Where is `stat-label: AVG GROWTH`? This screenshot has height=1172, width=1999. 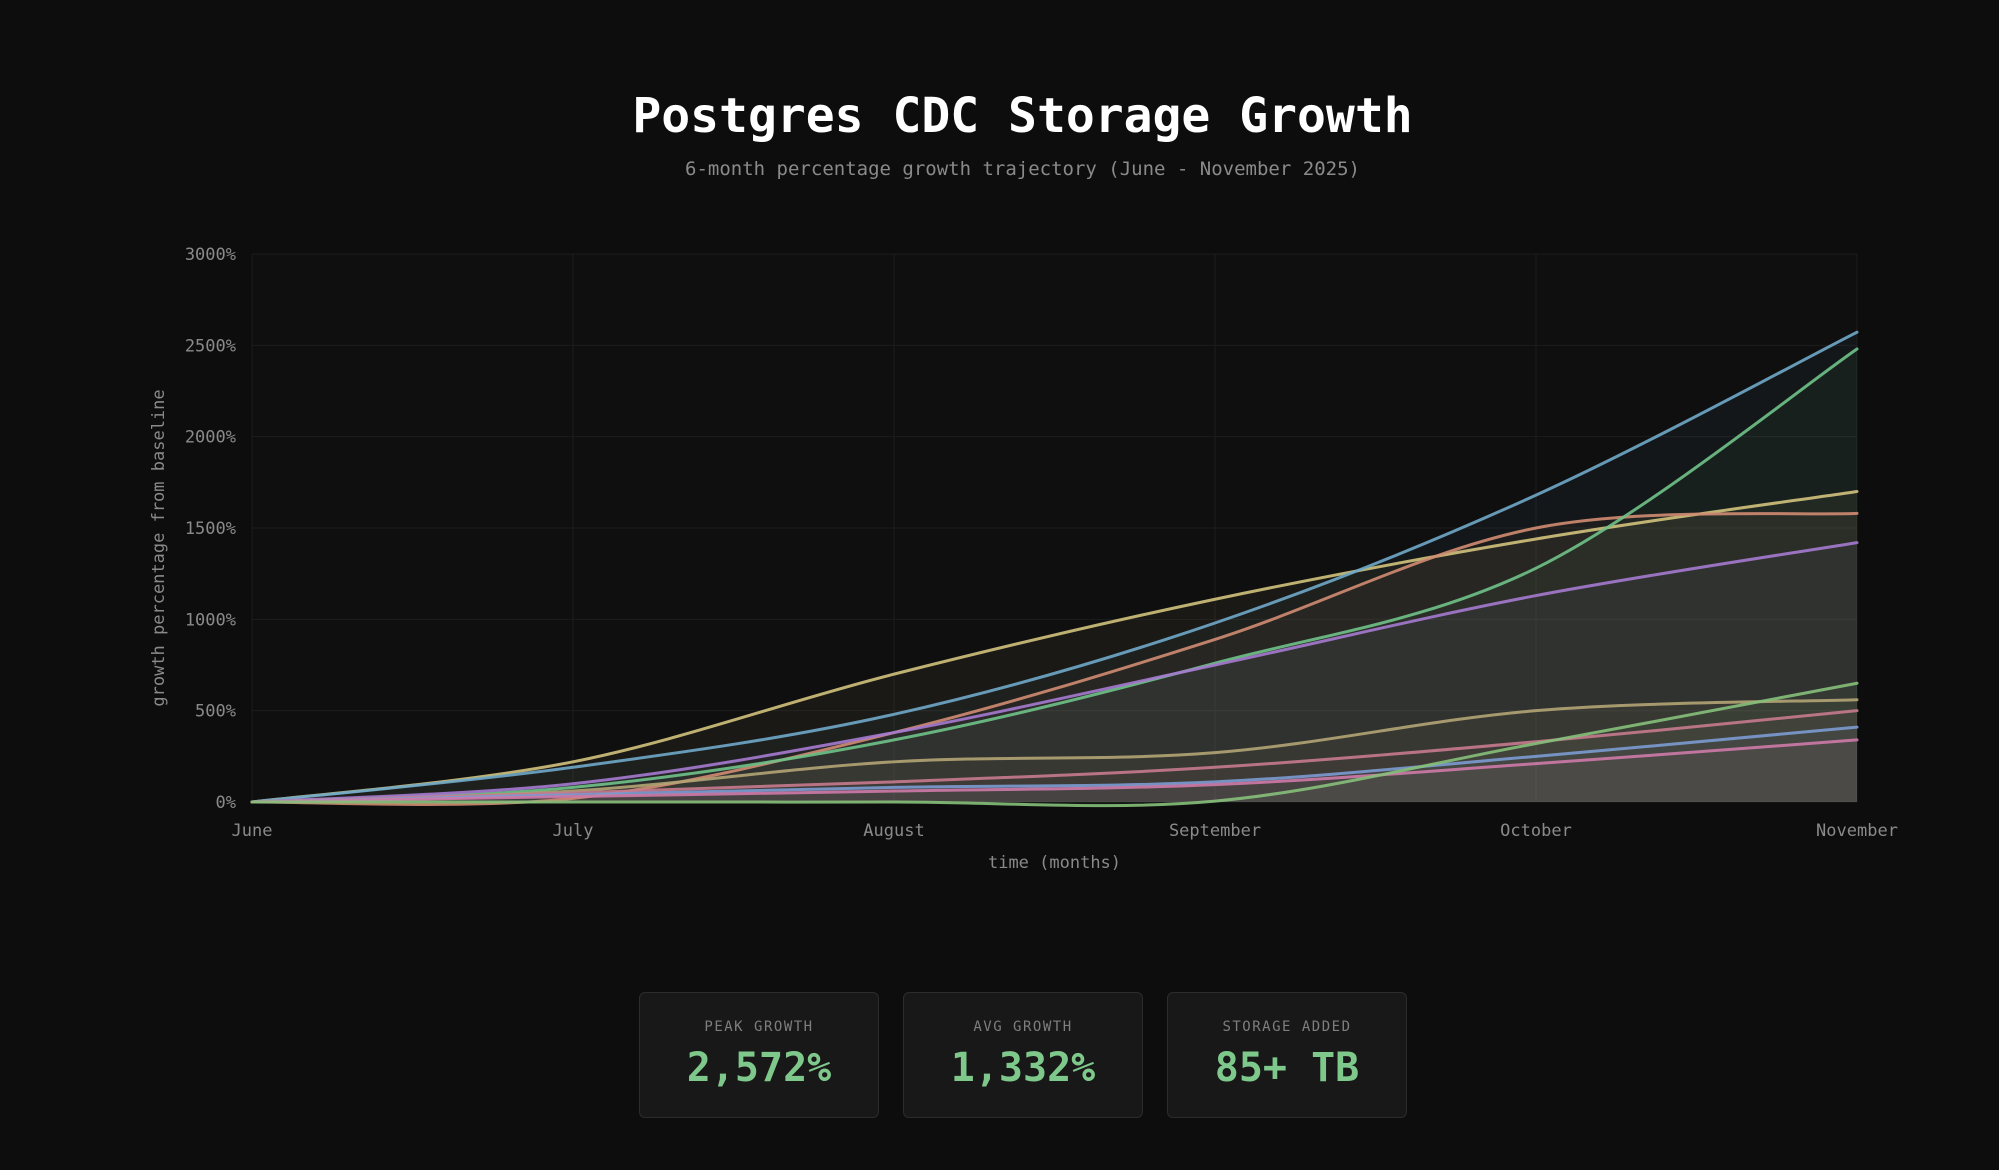
stat-label: AVG GROWTH is located at coordinates (1023, 1027).